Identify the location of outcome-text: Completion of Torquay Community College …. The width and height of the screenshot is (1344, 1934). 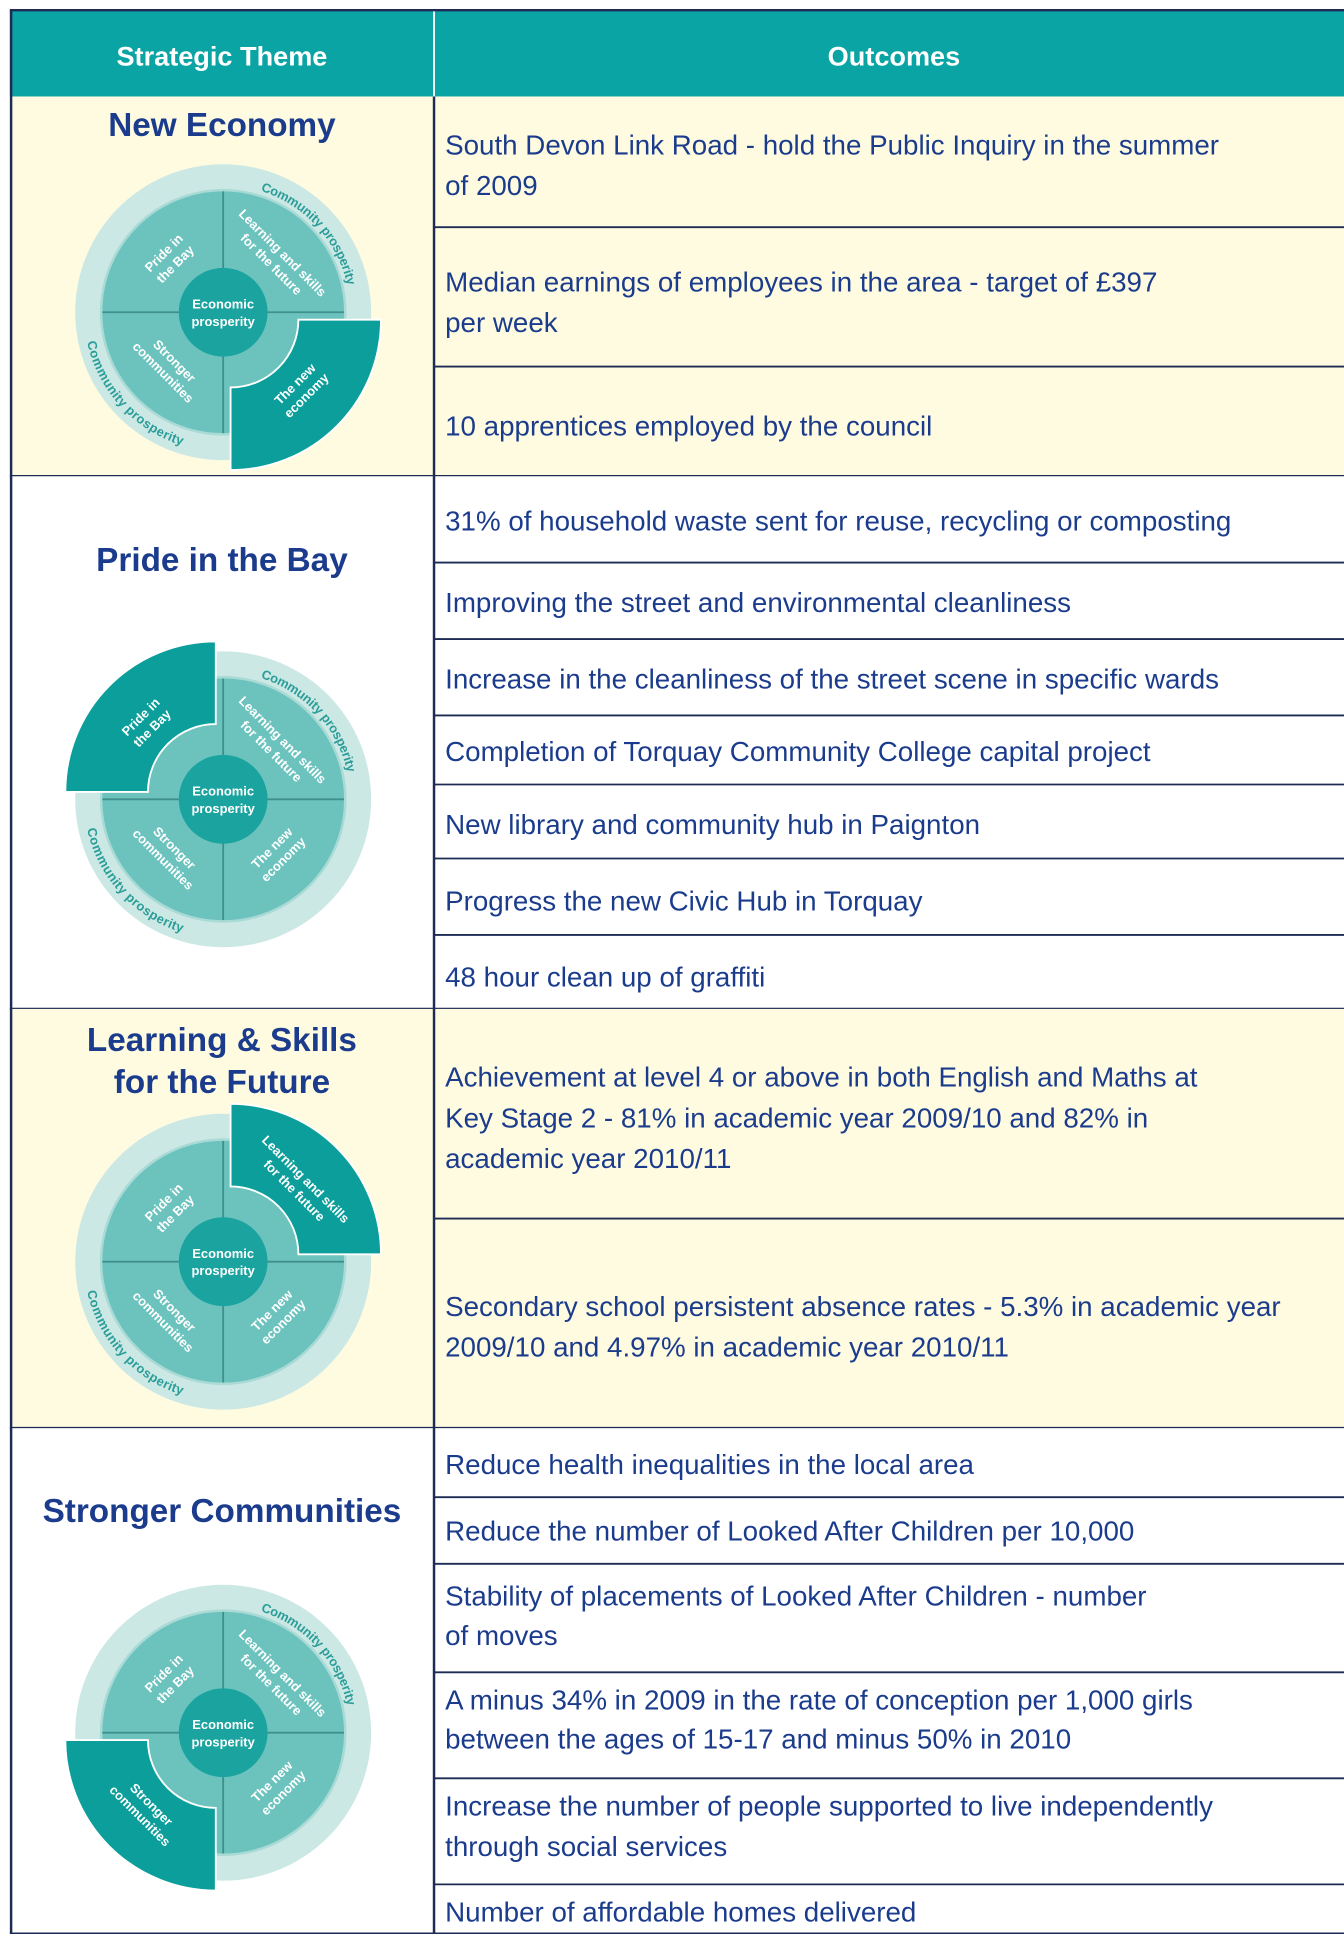
(798, 751).